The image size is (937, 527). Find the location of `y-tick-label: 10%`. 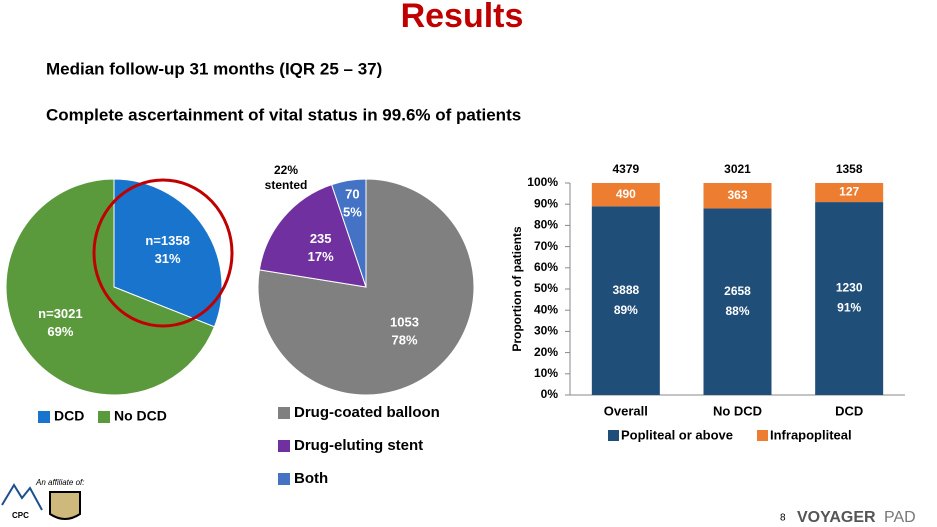

y-tick-label: 10% is located at coordinates (546, 373).